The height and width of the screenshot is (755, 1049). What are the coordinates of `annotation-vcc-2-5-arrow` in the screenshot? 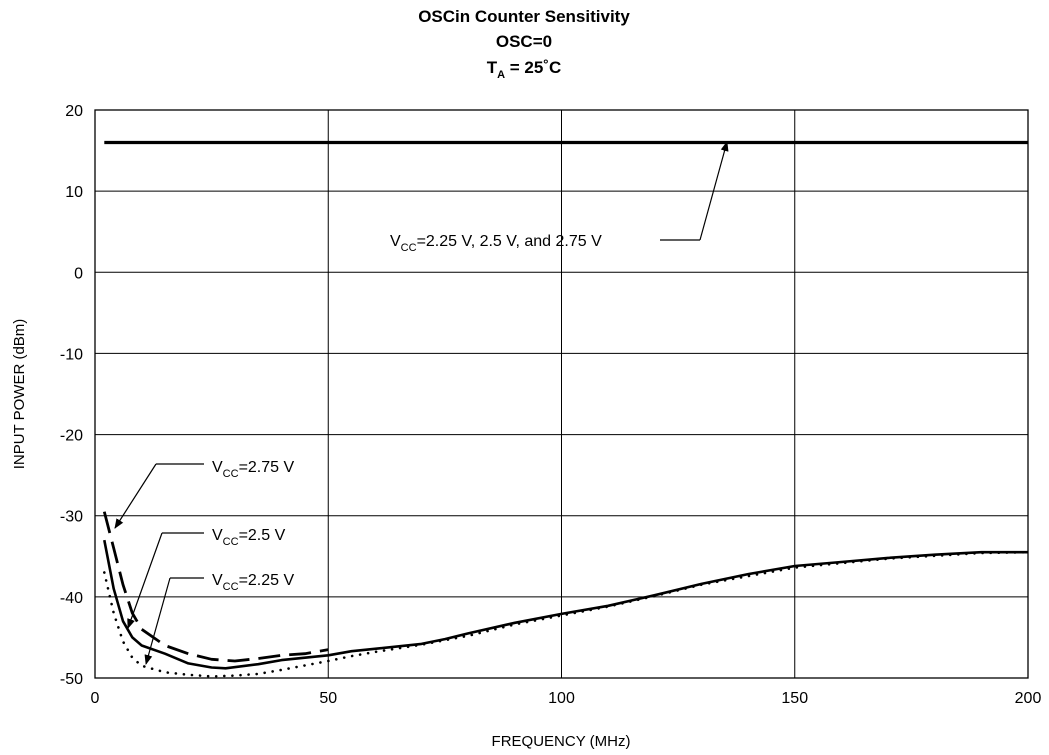 It's located at (145, 580).